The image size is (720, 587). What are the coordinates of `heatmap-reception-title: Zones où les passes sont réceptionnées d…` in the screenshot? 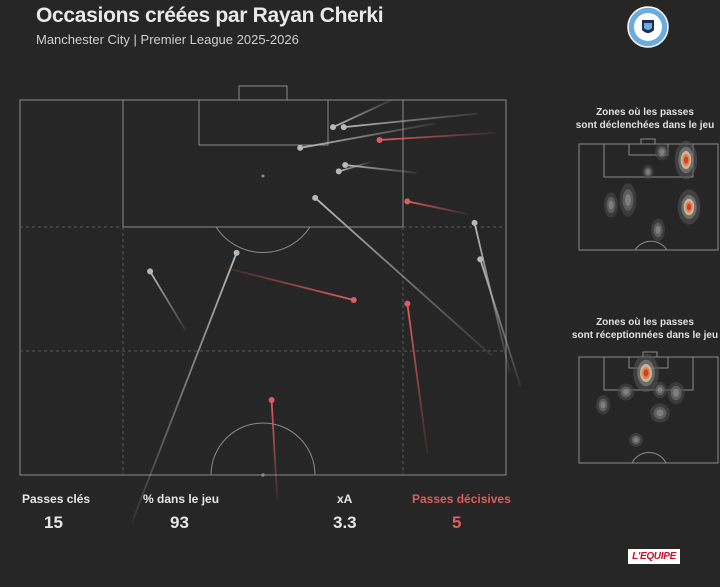 It's located at (645, 329).